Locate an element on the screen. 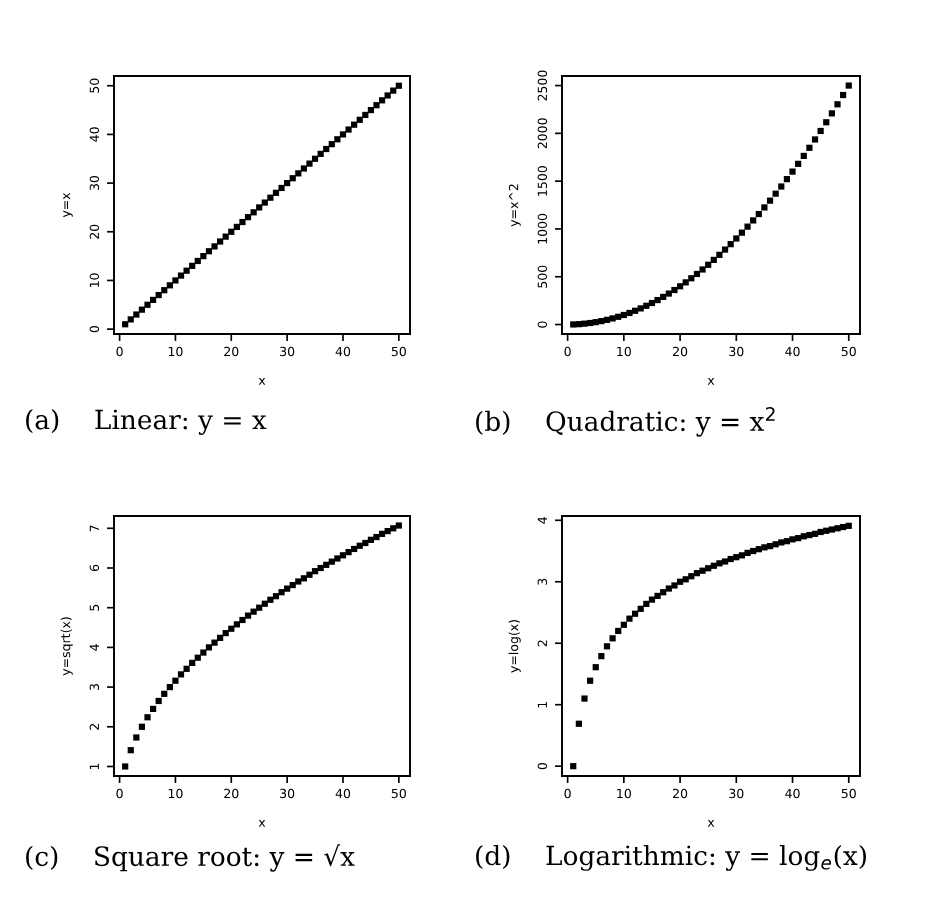  text: (c) Square root: y = √x is located at coordinates (190, 858).